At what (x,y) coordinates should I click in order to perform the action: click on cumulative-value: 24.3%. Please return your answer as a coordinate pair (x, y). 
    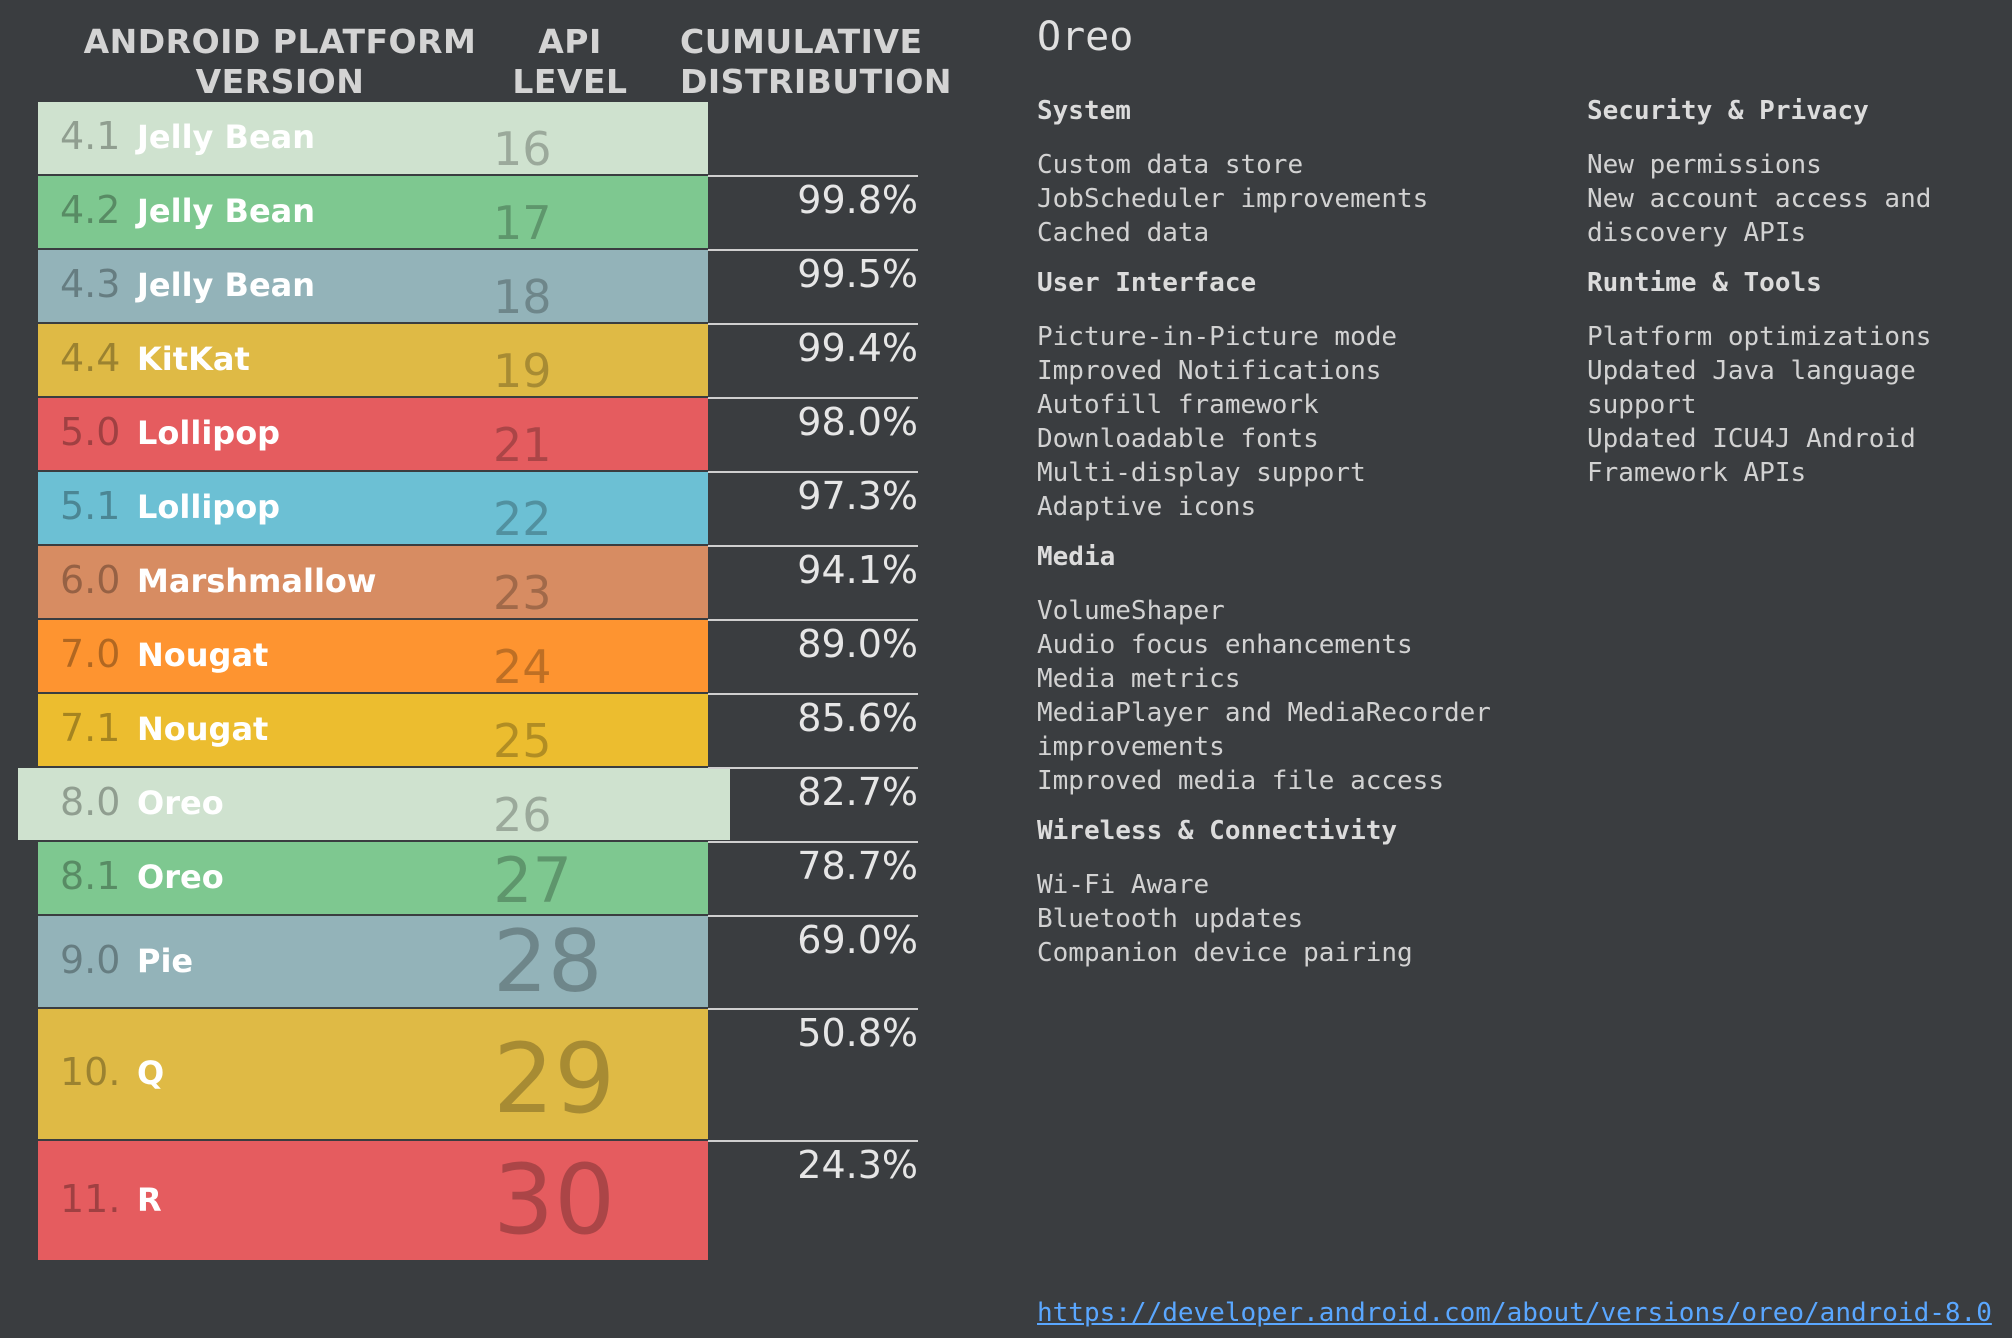
    Looking at the image, I should click on (857, 1165).